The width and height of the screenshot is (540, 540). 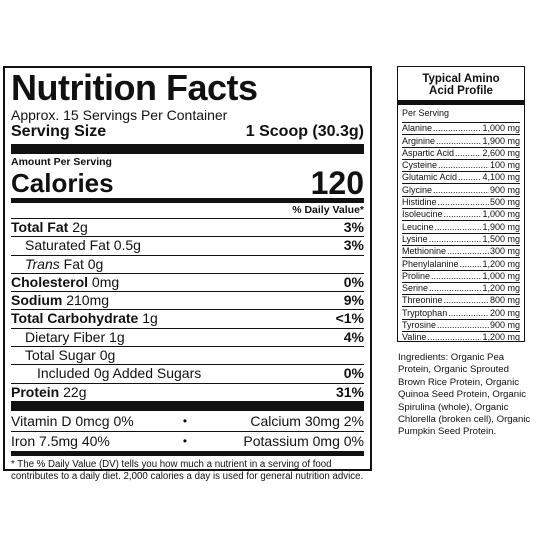 I want to click on amino-row: Valine 1,200 mg, so click(x=461, y=337).